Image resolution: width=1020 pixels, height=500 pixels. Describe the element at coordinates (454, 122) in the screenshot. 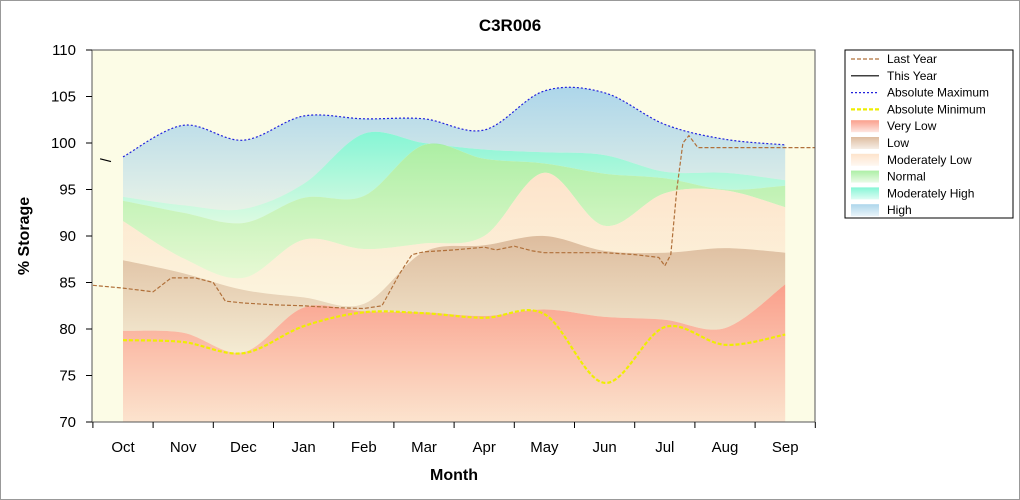

I see `line-absolute-maximum` at that location.